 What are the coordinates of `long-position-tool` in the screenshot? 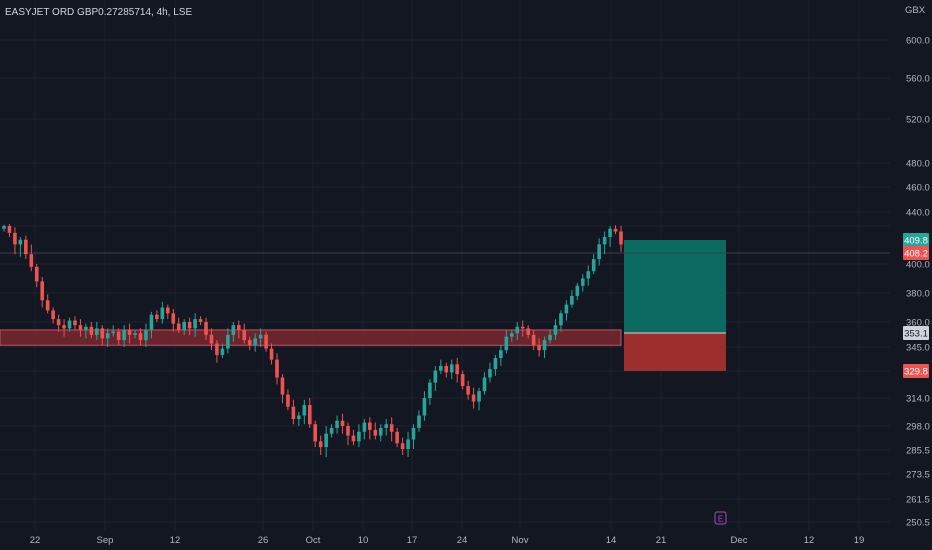 It's located at (675, 305).